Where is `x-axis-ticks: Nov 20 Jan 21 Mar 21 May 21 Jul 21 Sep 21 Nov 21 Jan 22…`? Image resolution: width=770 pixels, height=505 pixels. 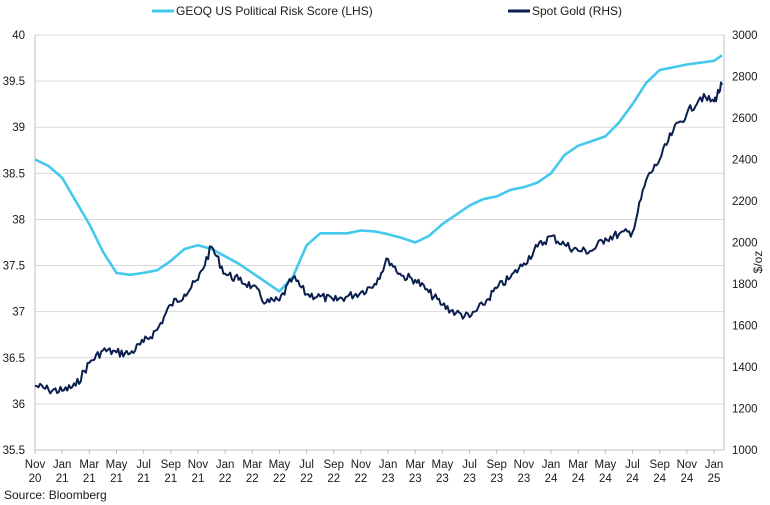 x-axis-ticks: Nov 20 Jan 21 Mar 21 May 21 Jul 21 Sep 21 Nov 21 Jan 22… is located at coordinates (374, 467).